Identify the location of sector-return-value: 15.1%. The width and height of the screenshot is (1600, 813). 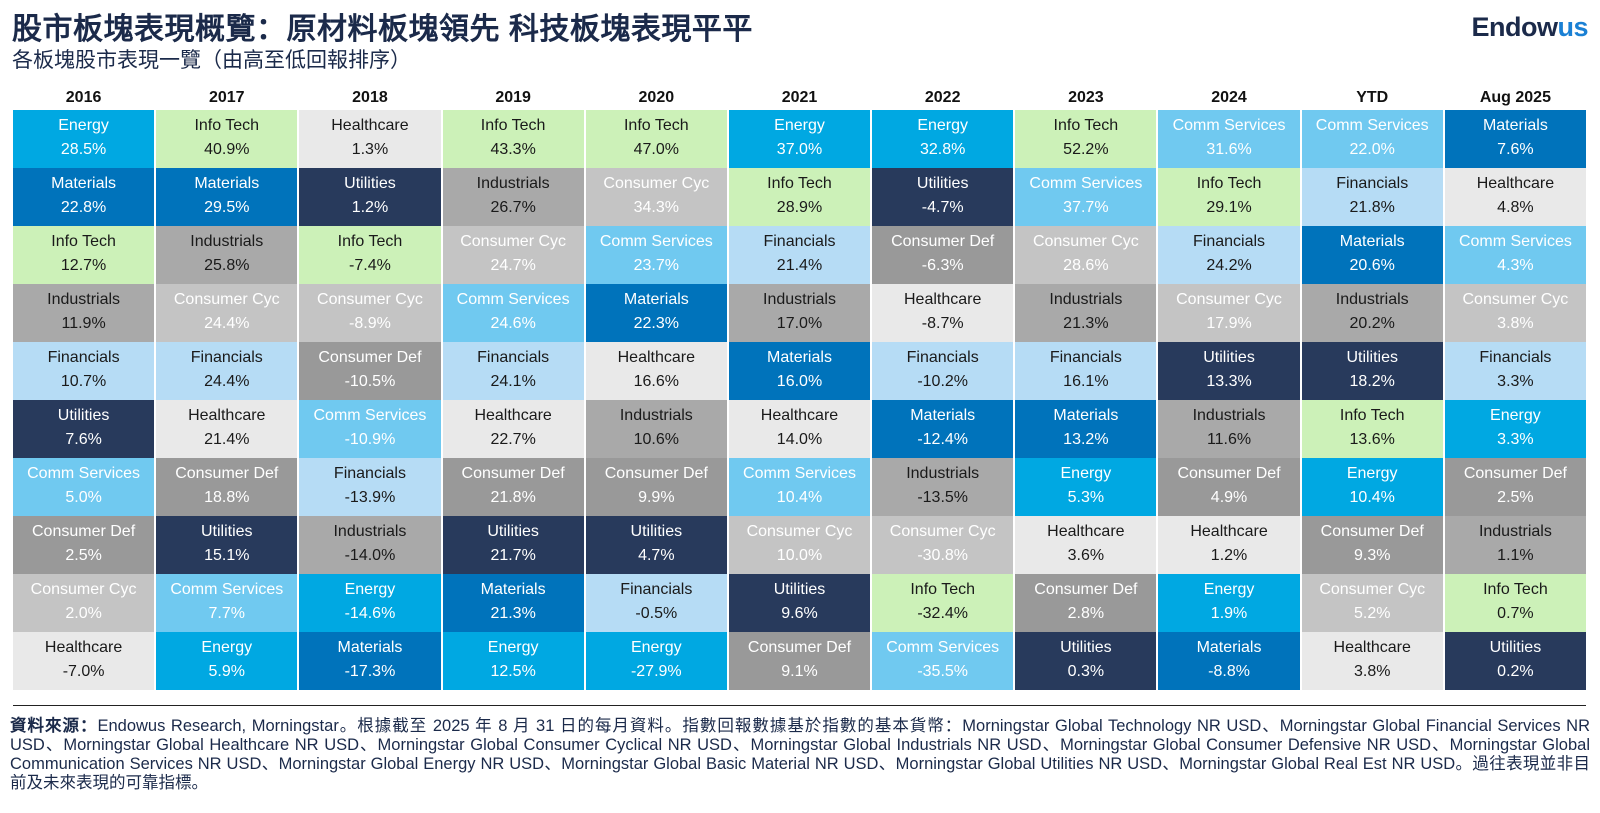
(227, 556).